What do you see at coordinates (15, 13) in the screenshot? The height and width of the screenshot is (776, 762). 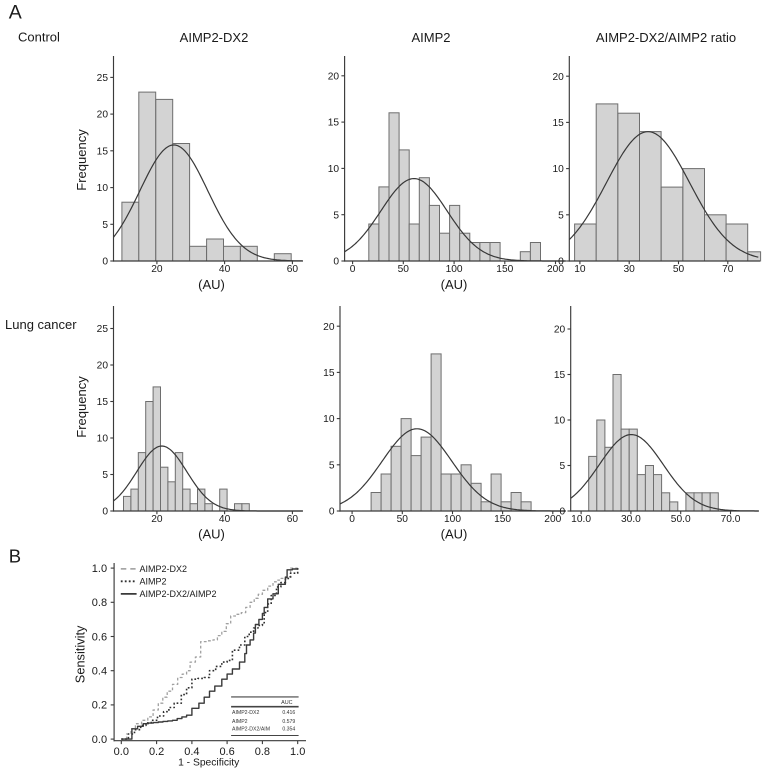 I see `svg-text: A` at bounding box center [15, 13].